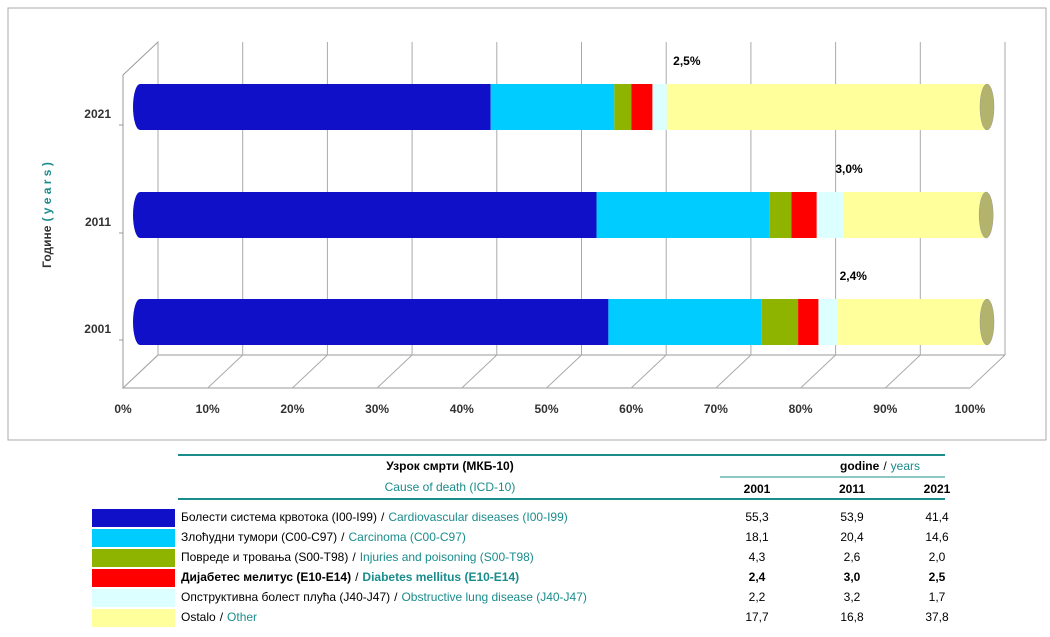 The height and width of the screenshot is (637, 1050). What do you see at coordinates (849, 169) in the screenshot?
I see `value-label: 3,0%` at bounding box center [849, 169].